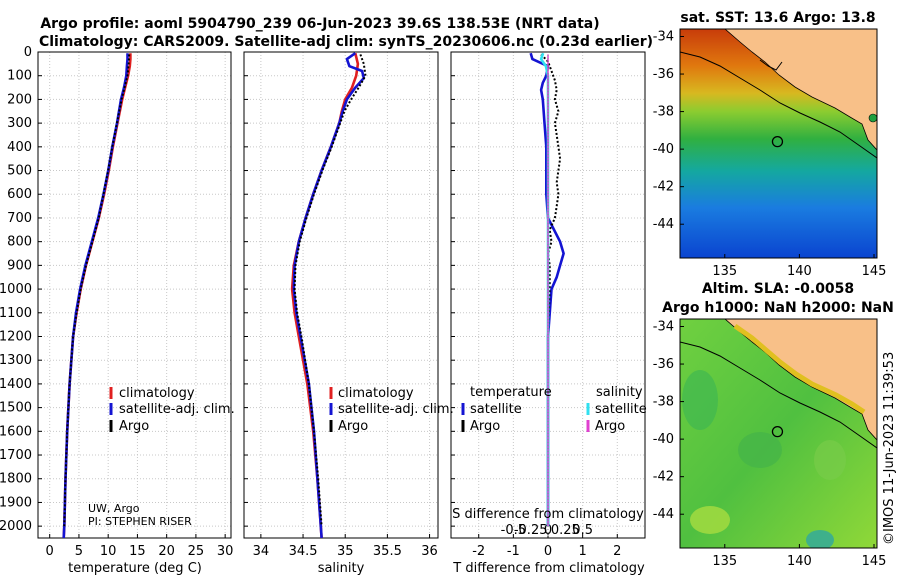  I want to click on sst-map-title: sat. SST: 13.6 Argo: 13.8, so click(777, 18).